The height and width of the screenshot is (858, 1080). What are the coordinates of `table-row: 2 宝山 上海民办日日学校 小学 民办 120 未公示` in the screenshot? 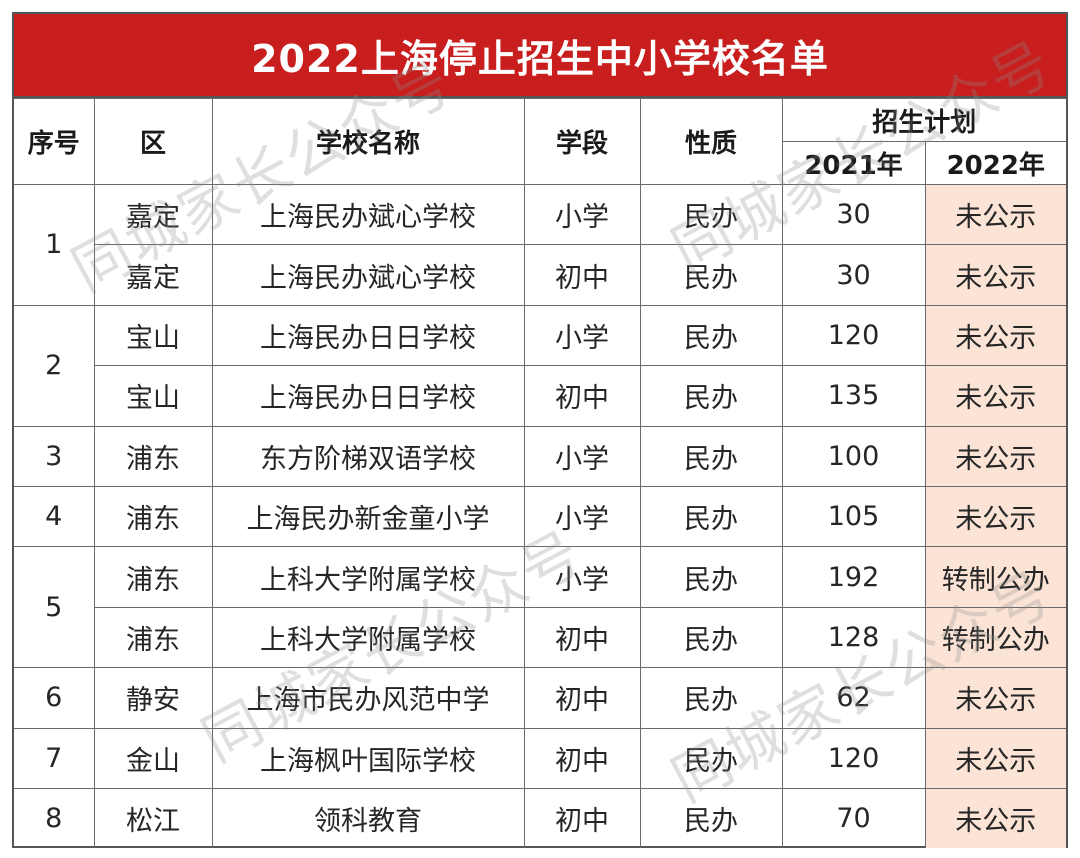 It's located at (540, 365).